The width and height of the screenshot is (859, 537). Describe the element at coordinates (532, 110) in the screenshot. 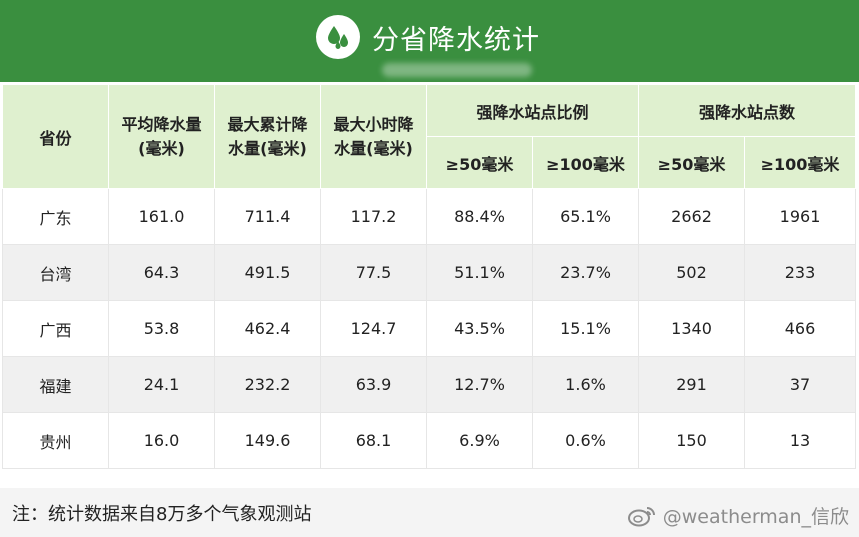

I see `header-ratio-group: 强降水站点比例` at that location.